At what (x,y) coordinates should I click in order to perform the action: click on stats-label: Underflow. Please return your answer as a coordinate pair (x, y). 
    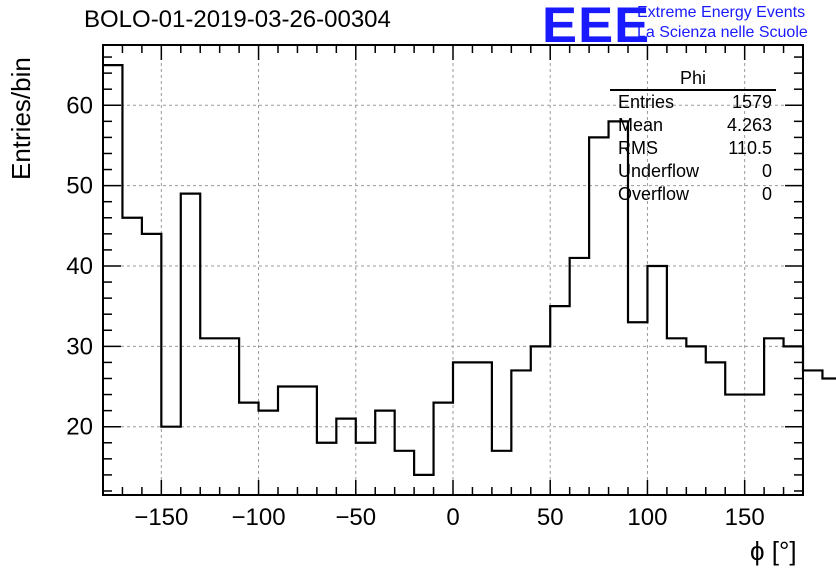
    Looking at the image, I should click on (659, 171).